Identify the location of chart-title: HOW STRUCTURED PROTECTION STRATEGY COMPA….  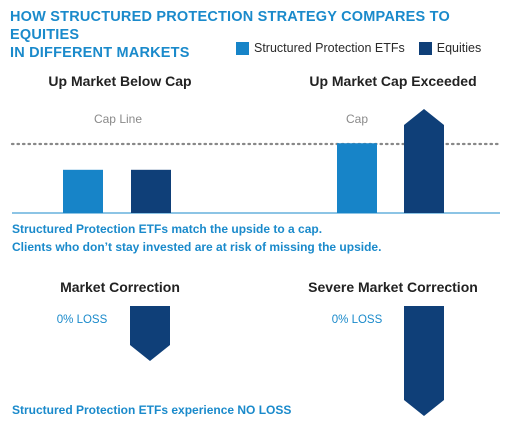
(250, 35).